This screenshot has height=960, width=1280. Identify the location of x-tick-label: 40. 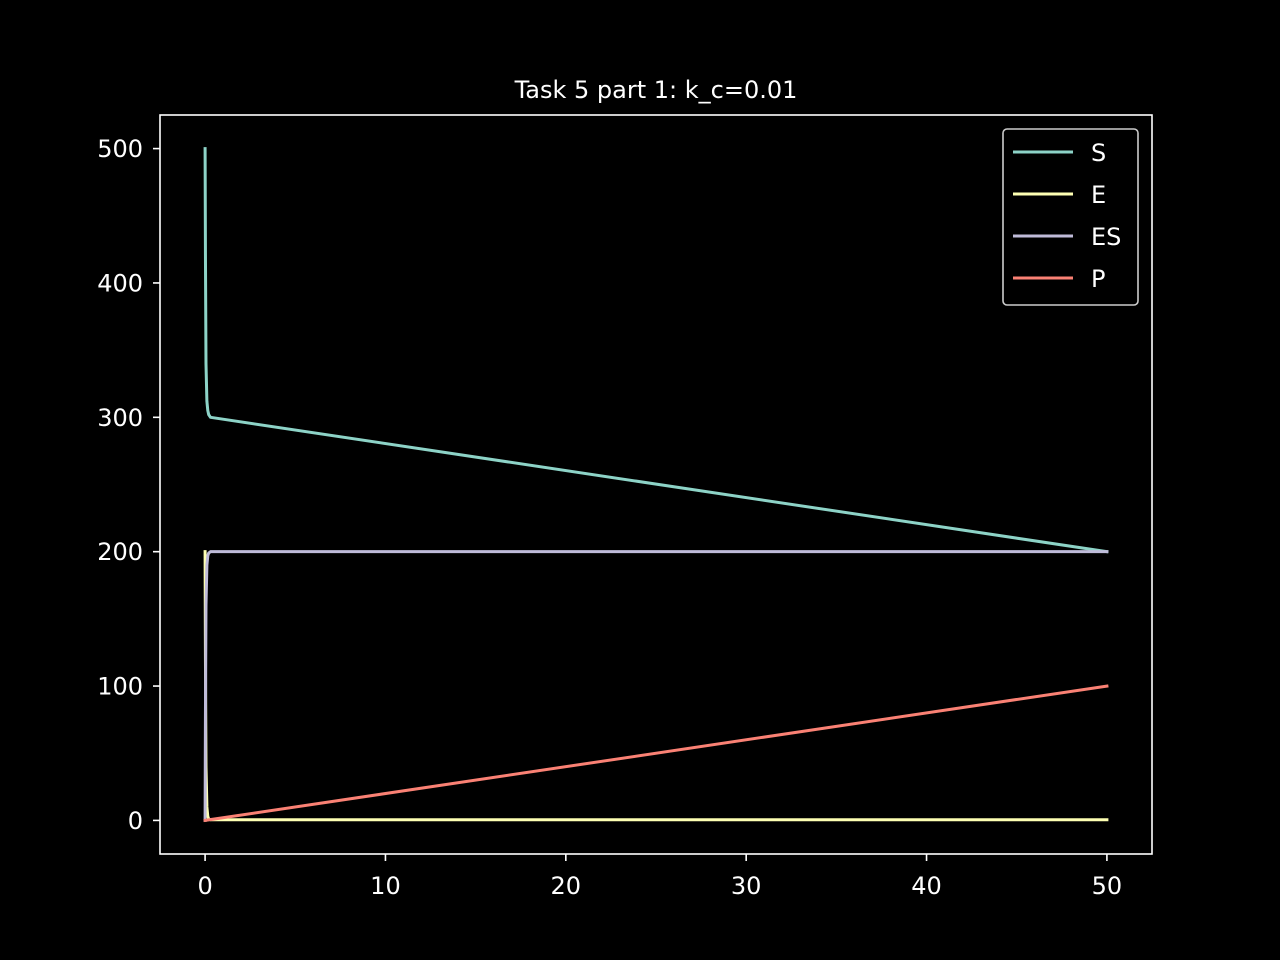
(926, 886).